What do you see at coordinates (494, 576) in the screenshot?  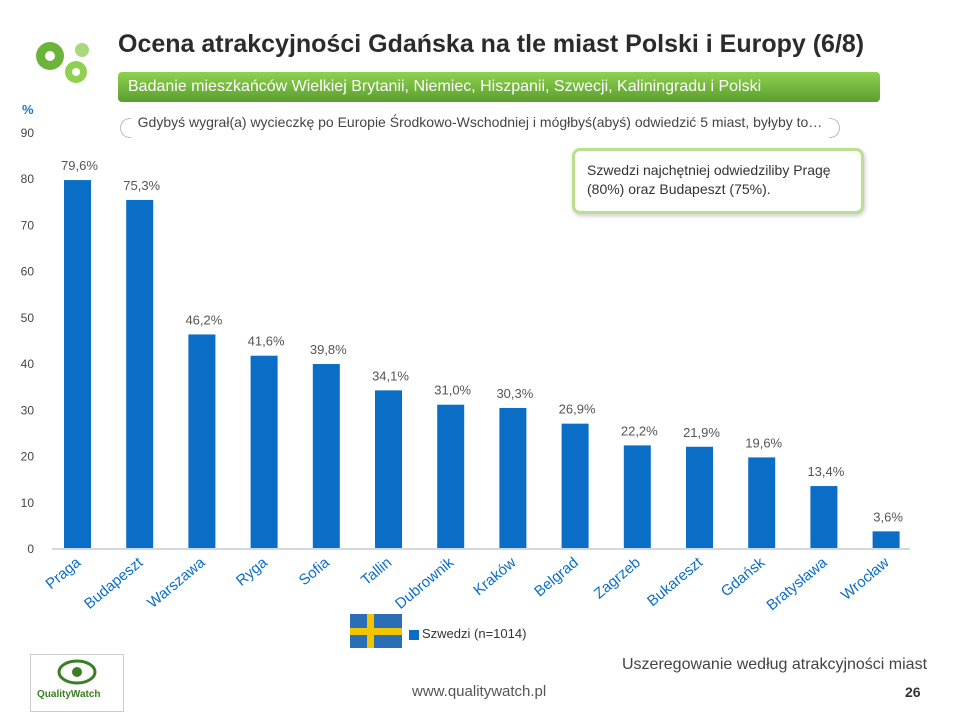 I see `category-label: Kraków` at bounding box center [494, 576].